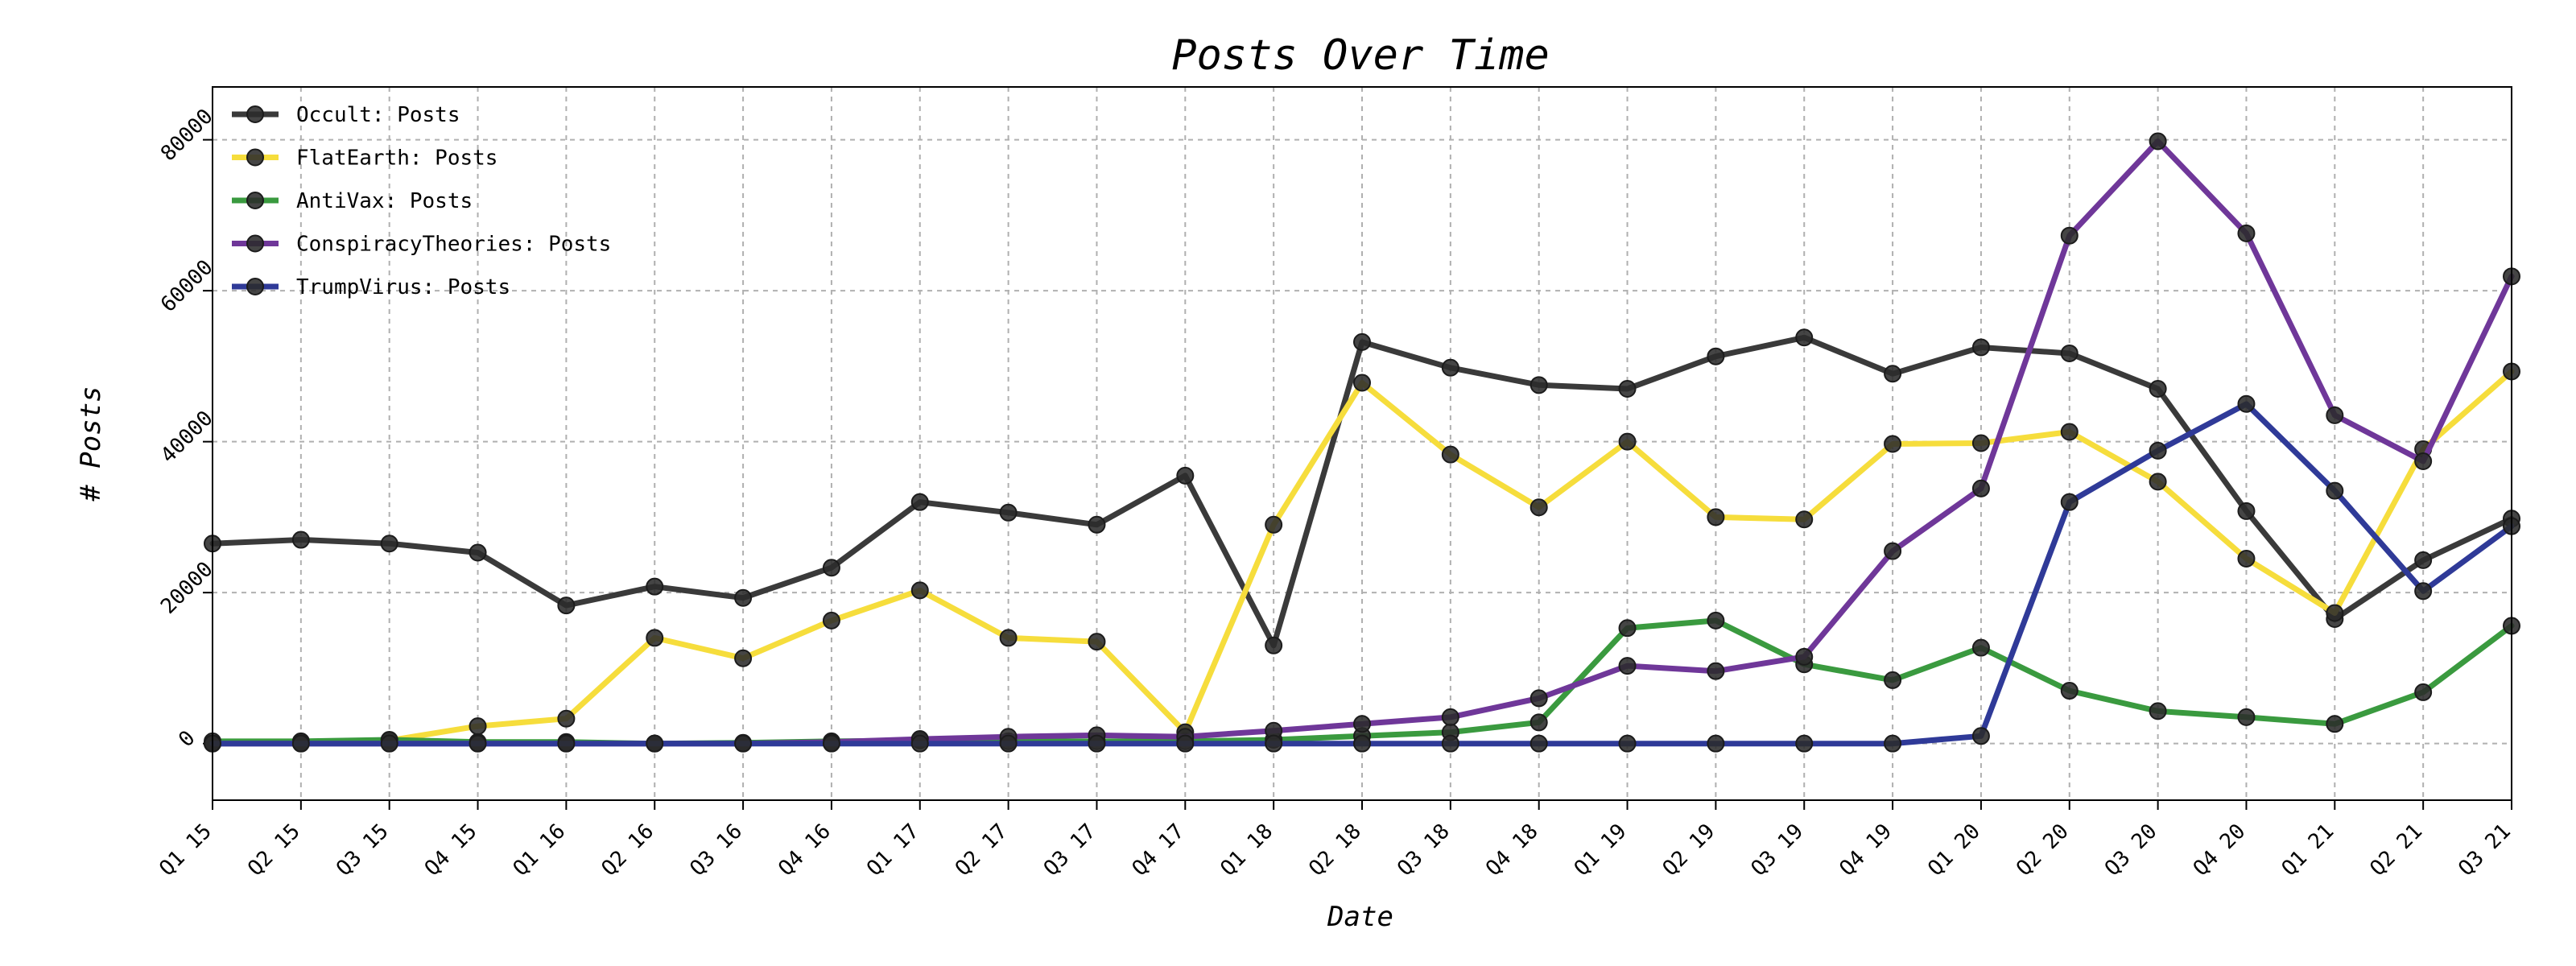 This screenshot has width=2576, height=966. Describe the element at coordinates (384, 201) in the screenshot. I see `legend-entry-label: AntiVax: Posts` at that location.